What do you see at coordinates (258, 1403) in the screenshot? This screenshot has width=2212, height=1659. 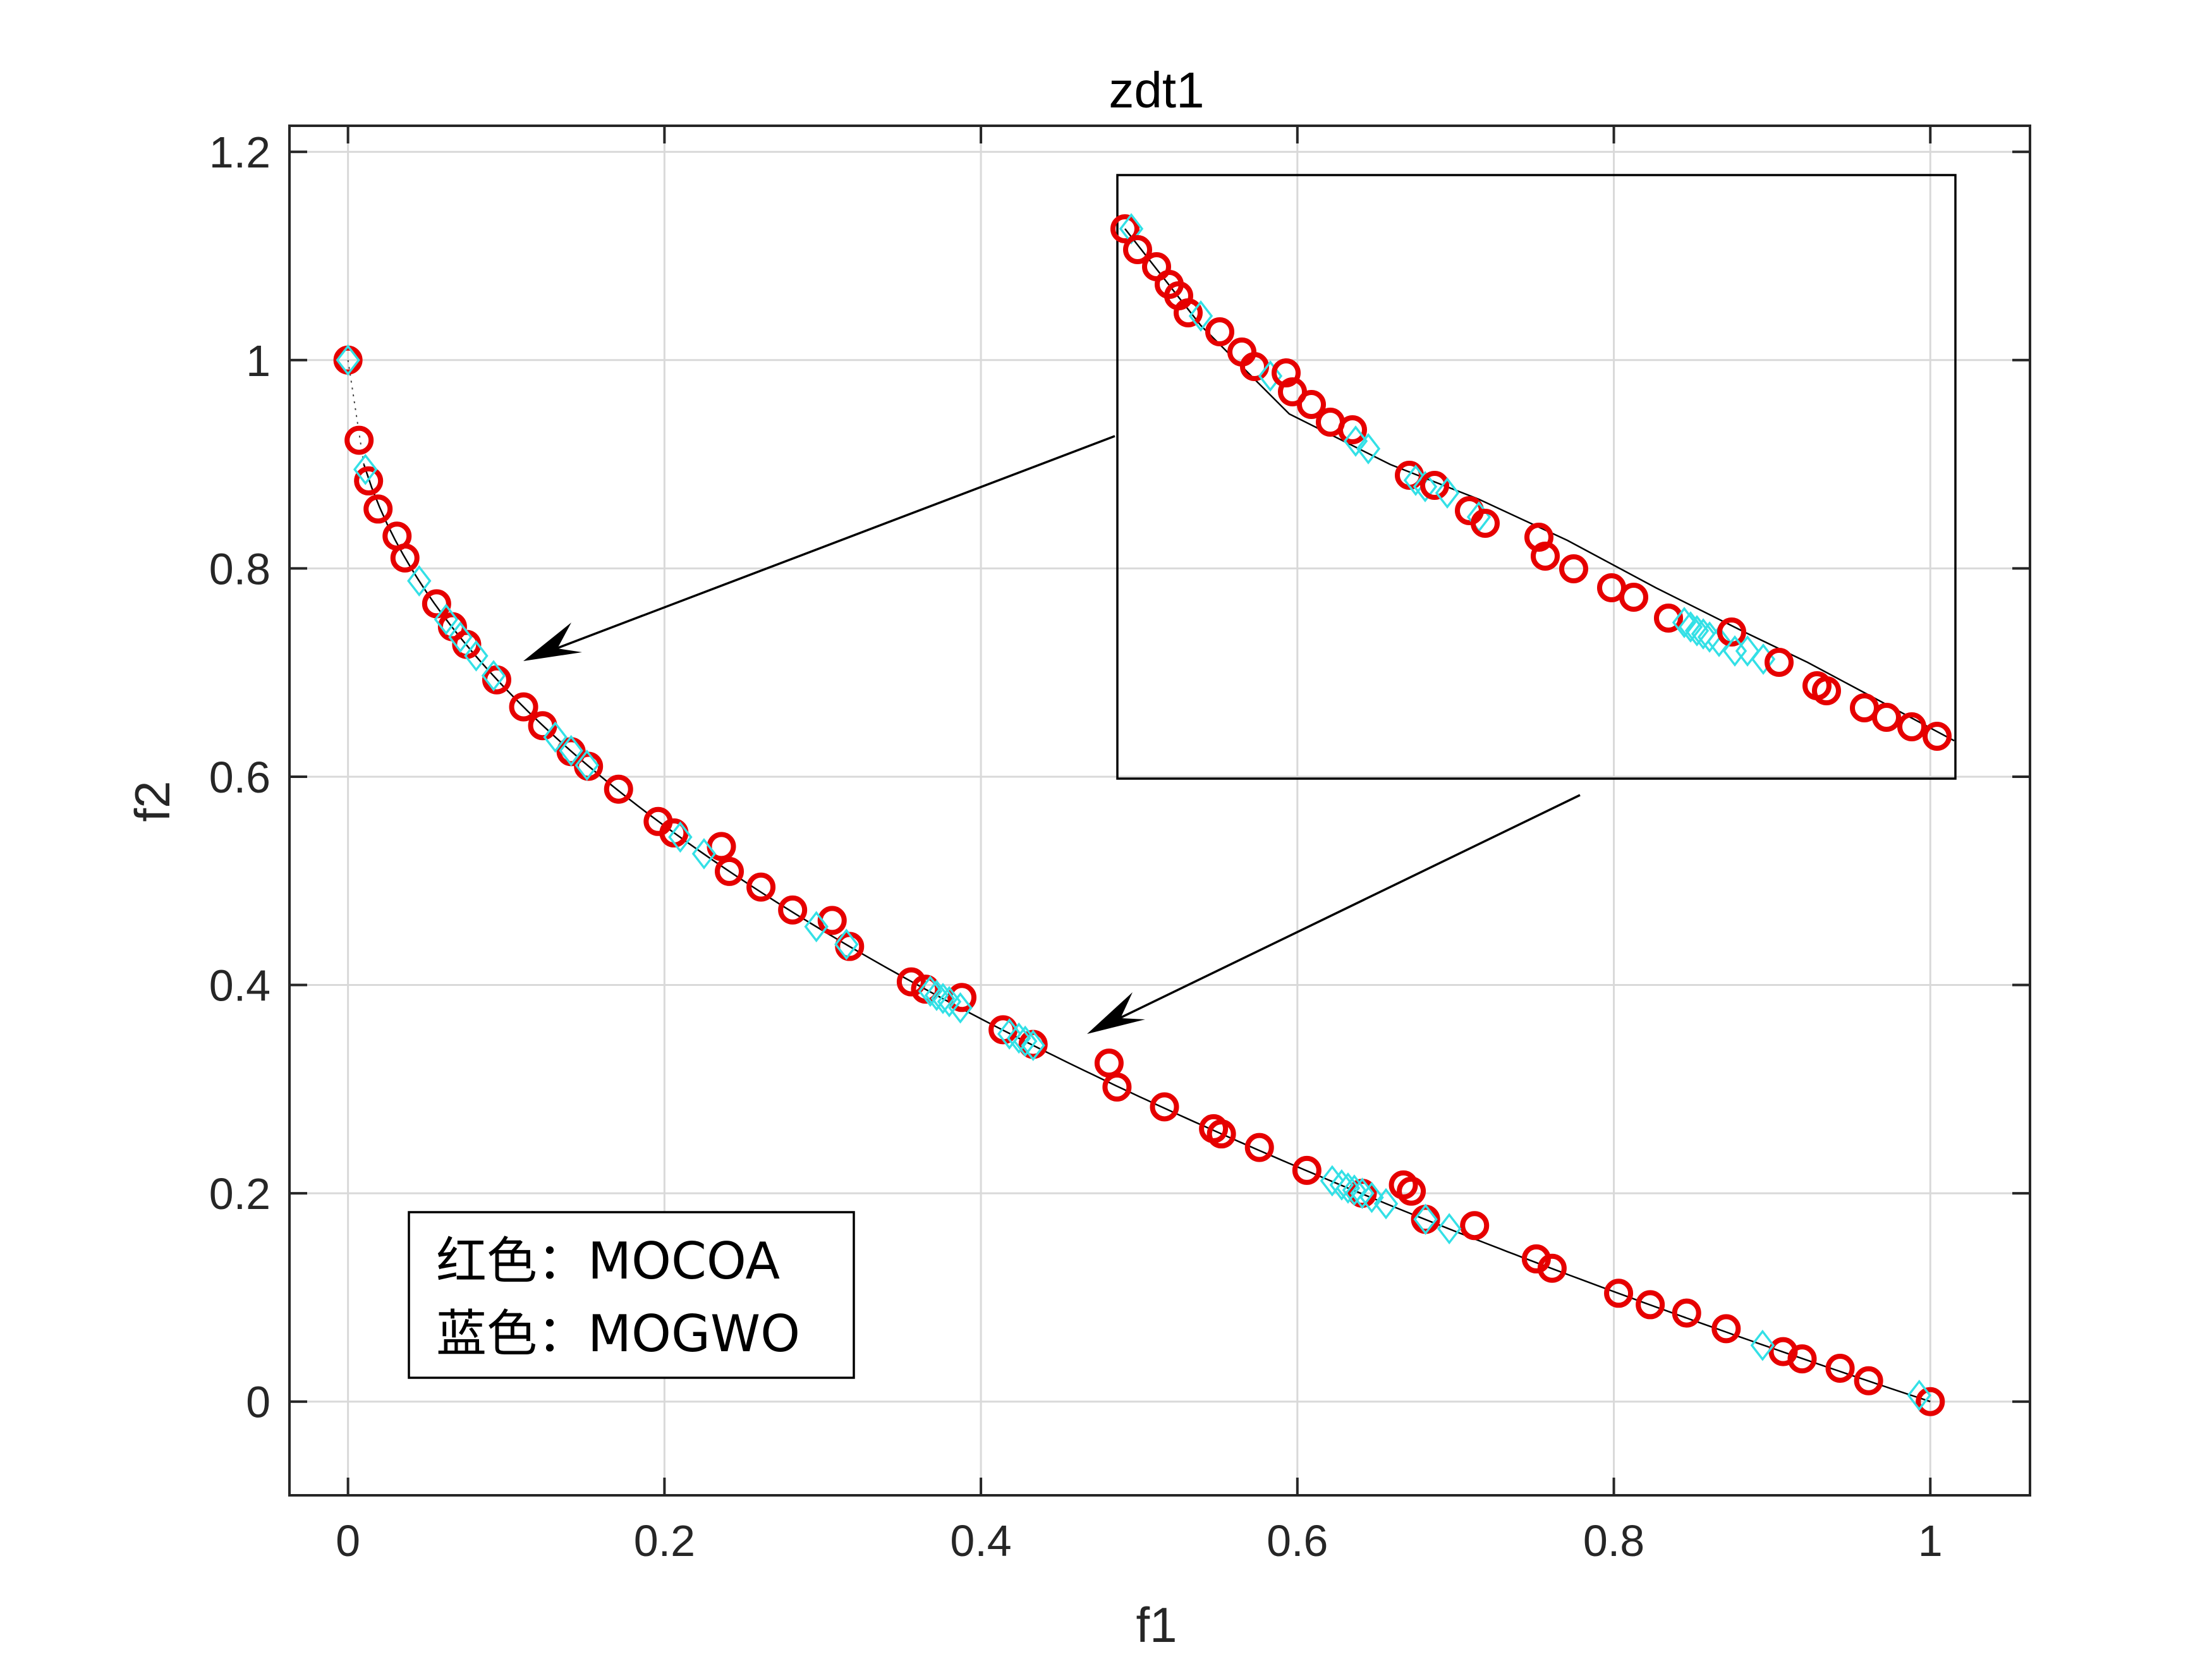 I see `y-tick-label: 0` at bounding box center [258, 1403].